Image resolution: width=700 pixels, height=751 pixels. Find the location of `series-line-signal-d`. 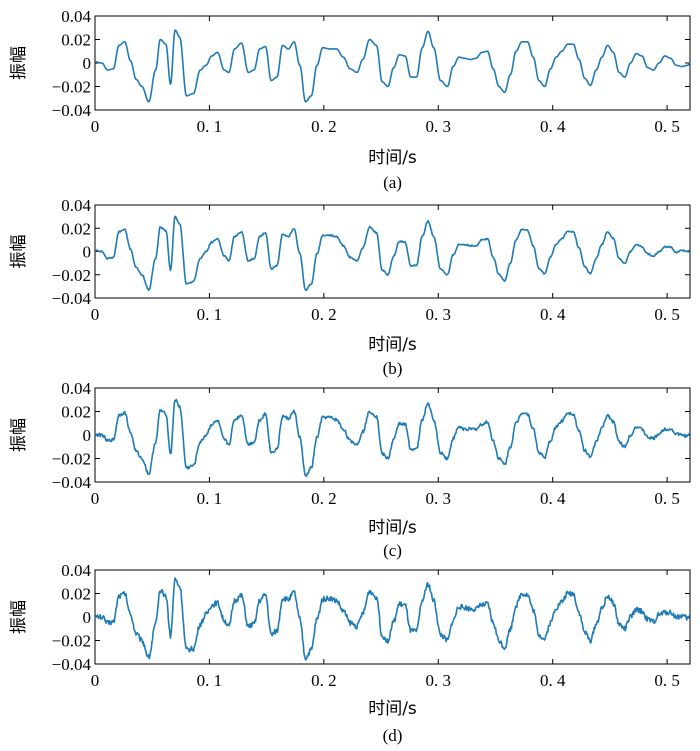

series-line-signal-d is located at coordinates (392, 619).